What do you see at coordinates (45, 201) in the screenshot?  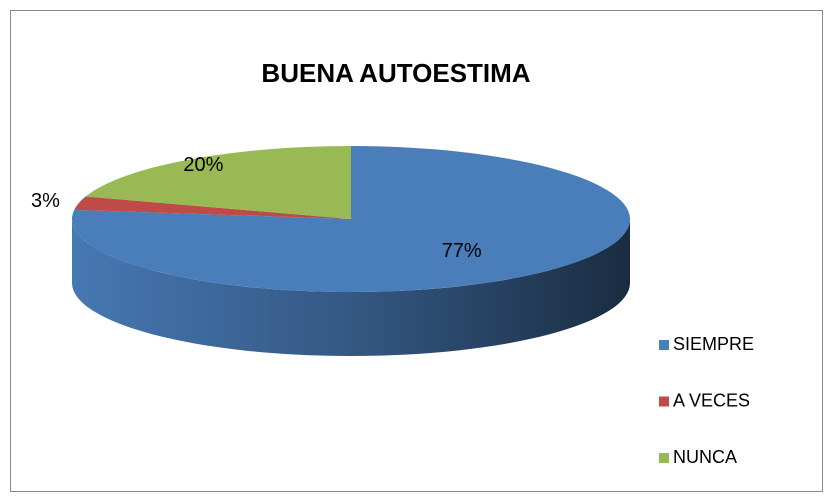 I see `data-label: 3%` at bounding box center [45, 201].